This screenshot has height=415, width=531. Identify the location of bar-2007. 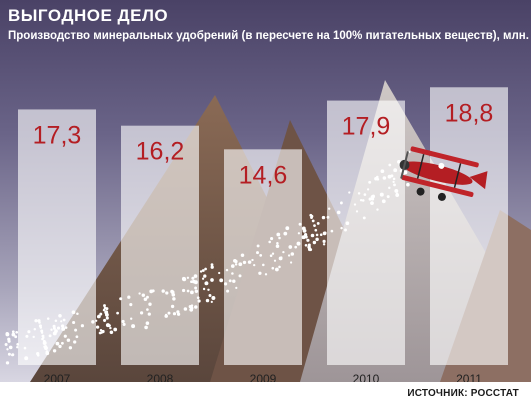
(57, 237).